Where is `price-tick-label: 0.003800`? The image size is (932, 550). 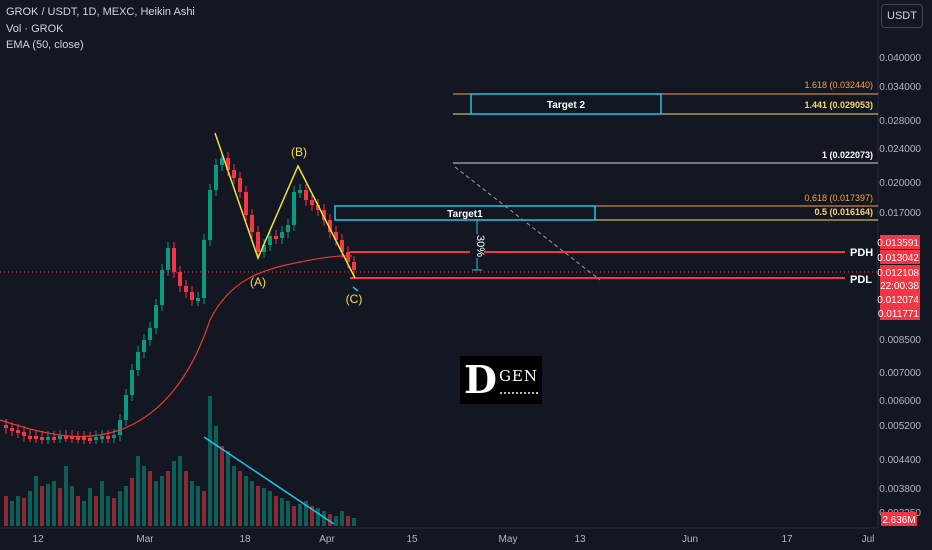 price-tick-label: 0.003800 is located at coordinates (900, 489).